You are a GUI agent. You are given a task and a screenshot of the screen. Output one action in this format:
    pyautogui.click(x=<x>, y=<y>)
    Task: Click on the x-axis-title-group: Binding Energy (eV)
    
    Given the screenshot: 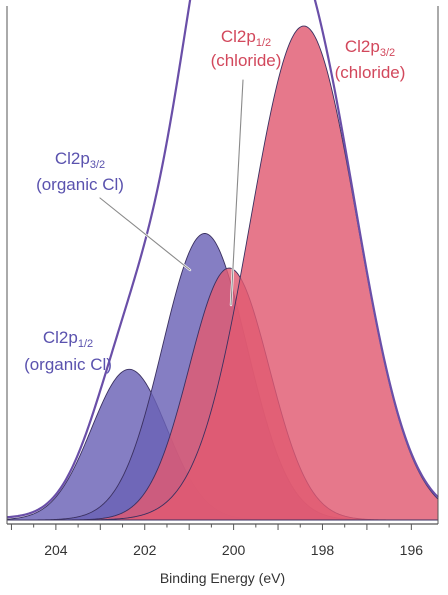 What is the action you would take?
    pyautogui.click(x=222, y=578)
    